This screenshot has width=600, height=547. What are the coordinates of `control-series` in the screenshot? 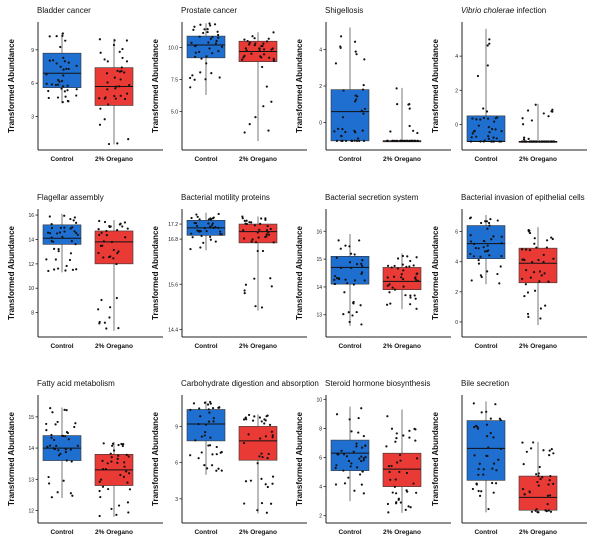 It's located at (486, 85).